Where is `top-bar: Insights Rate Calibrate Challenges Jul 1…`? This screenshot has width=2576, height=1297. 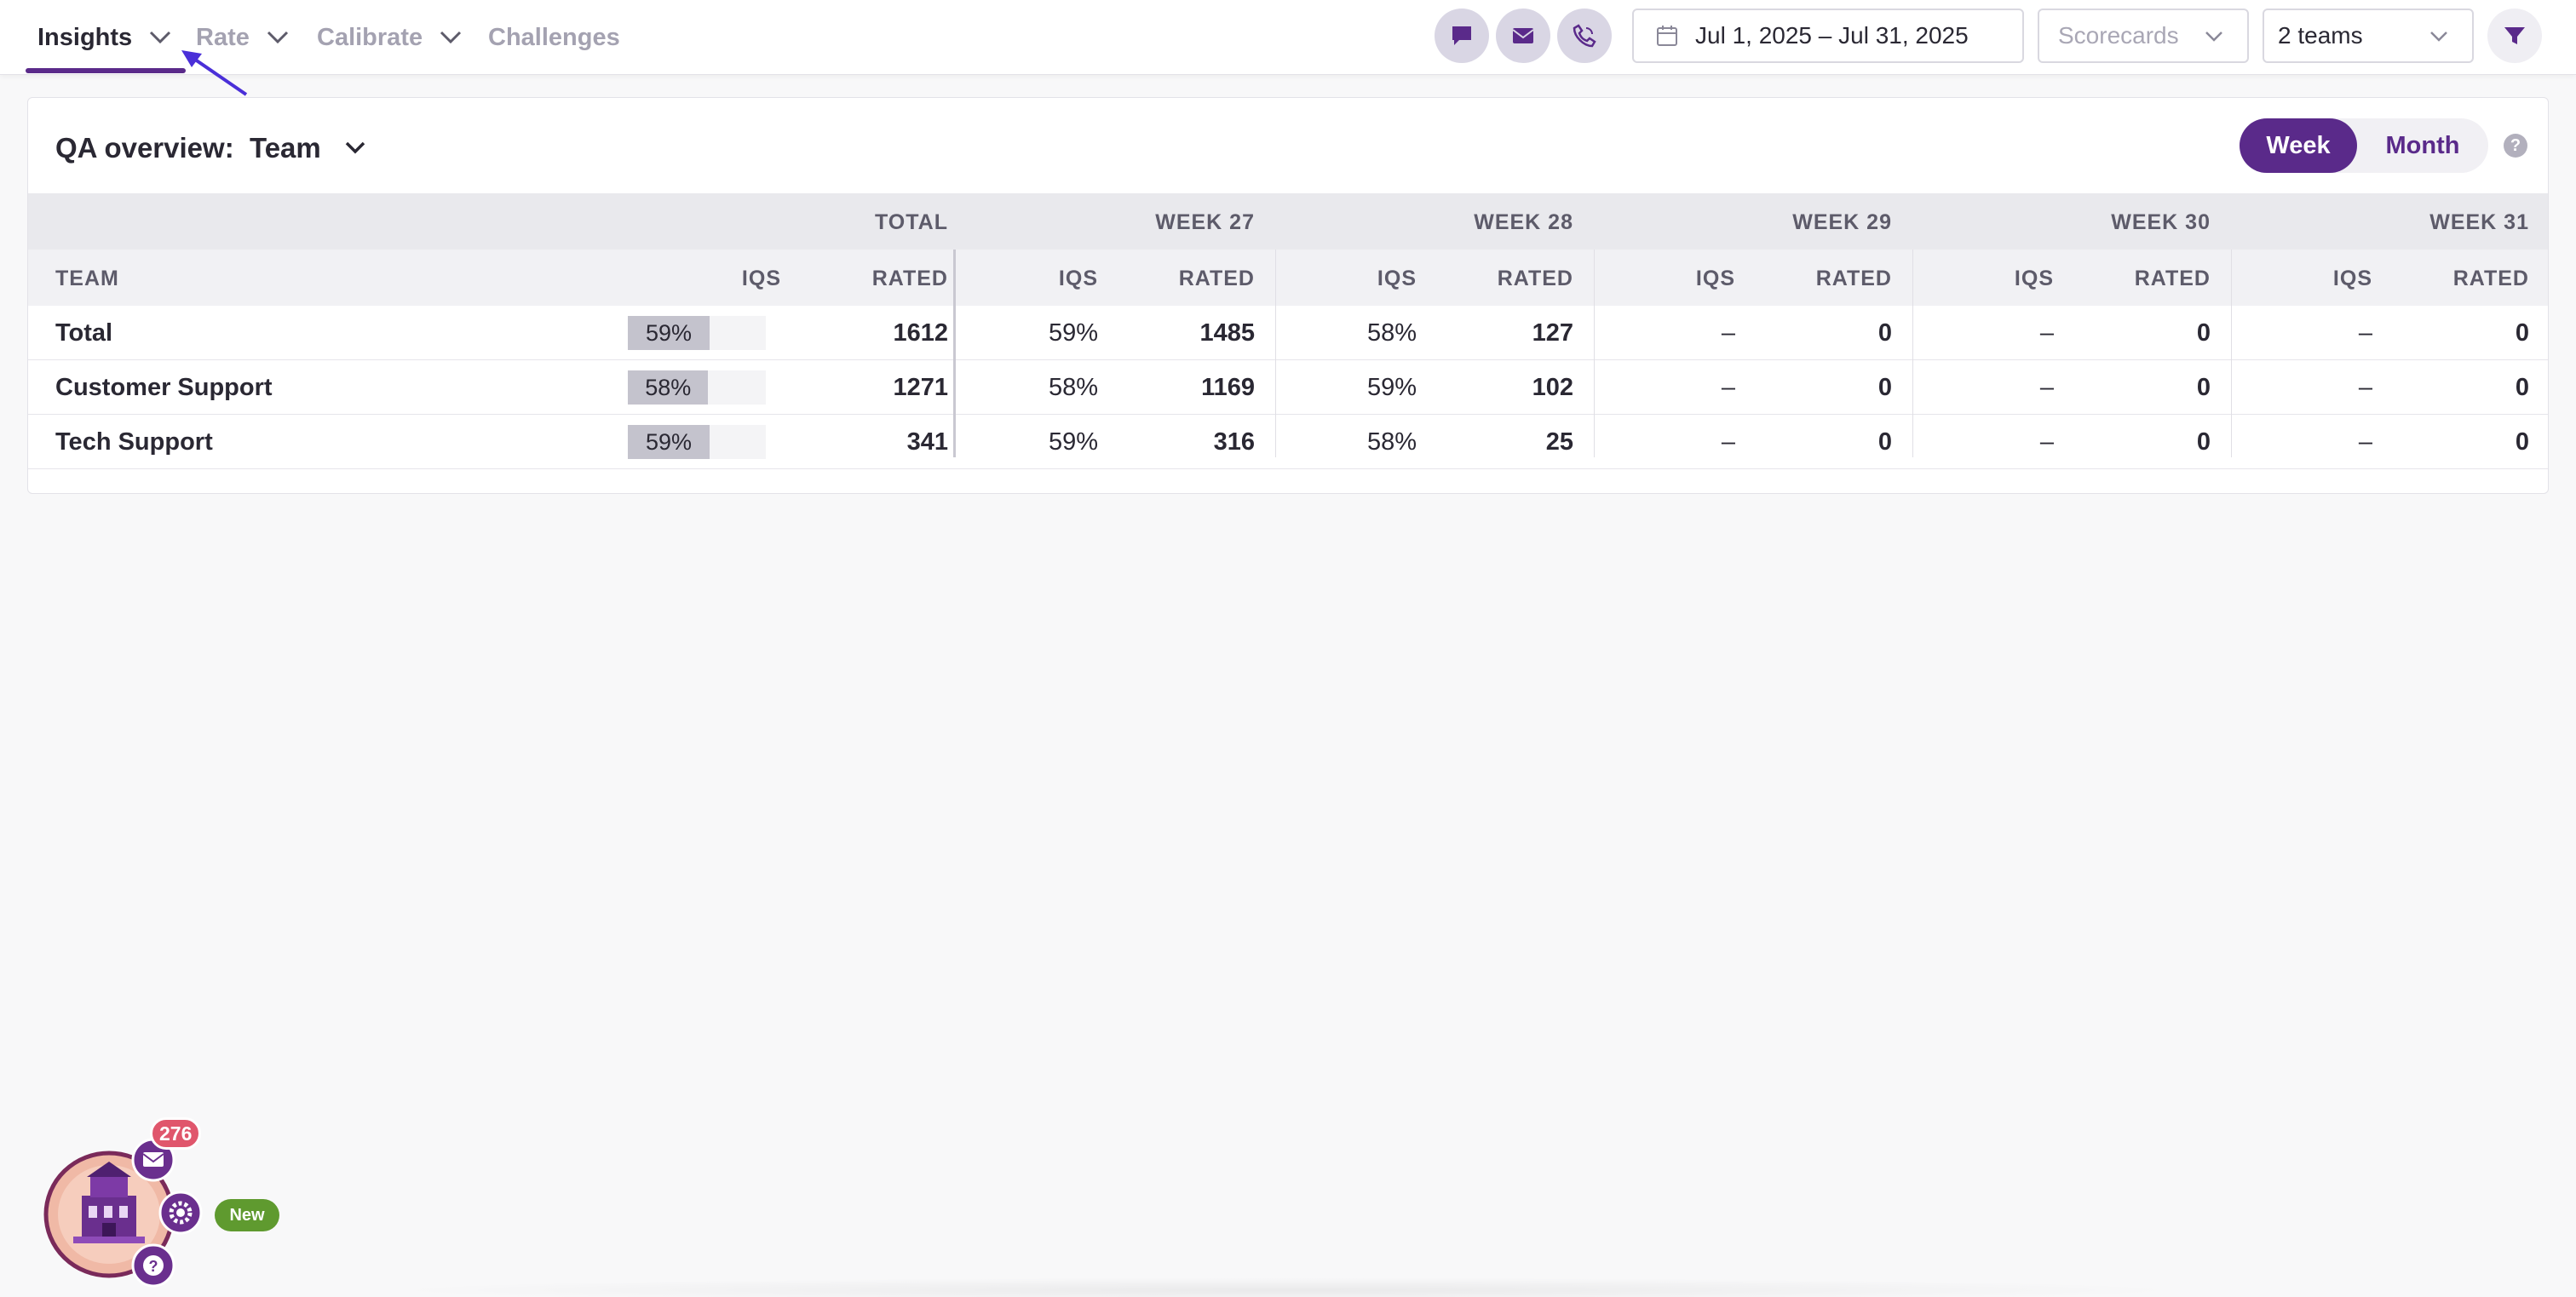 top-bar: Insights Rate Calibrate Challenges Jul 1… is located at coordinates (1288, 48).